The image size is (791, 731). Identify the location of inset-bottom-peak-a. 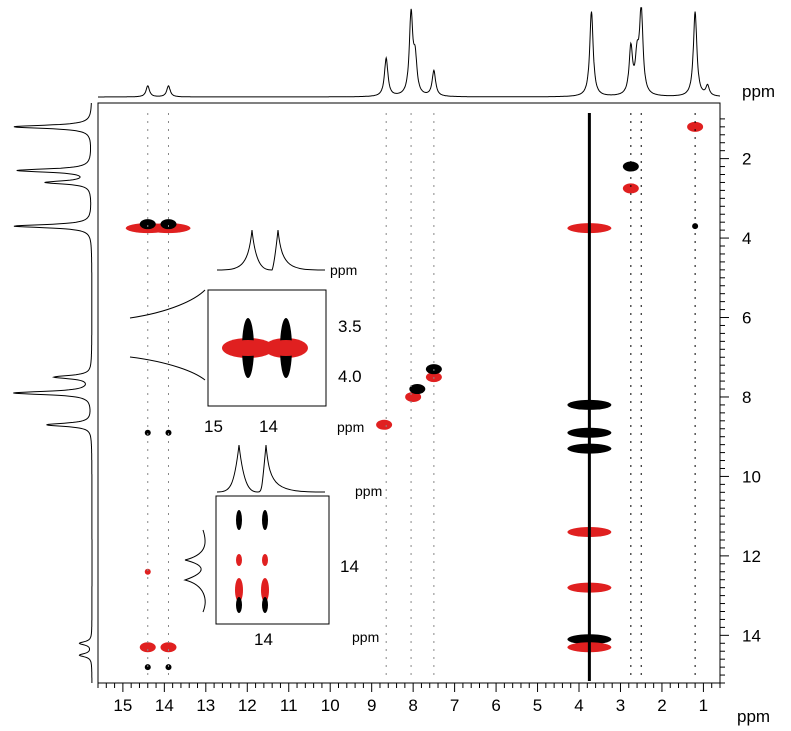
(239, 520).